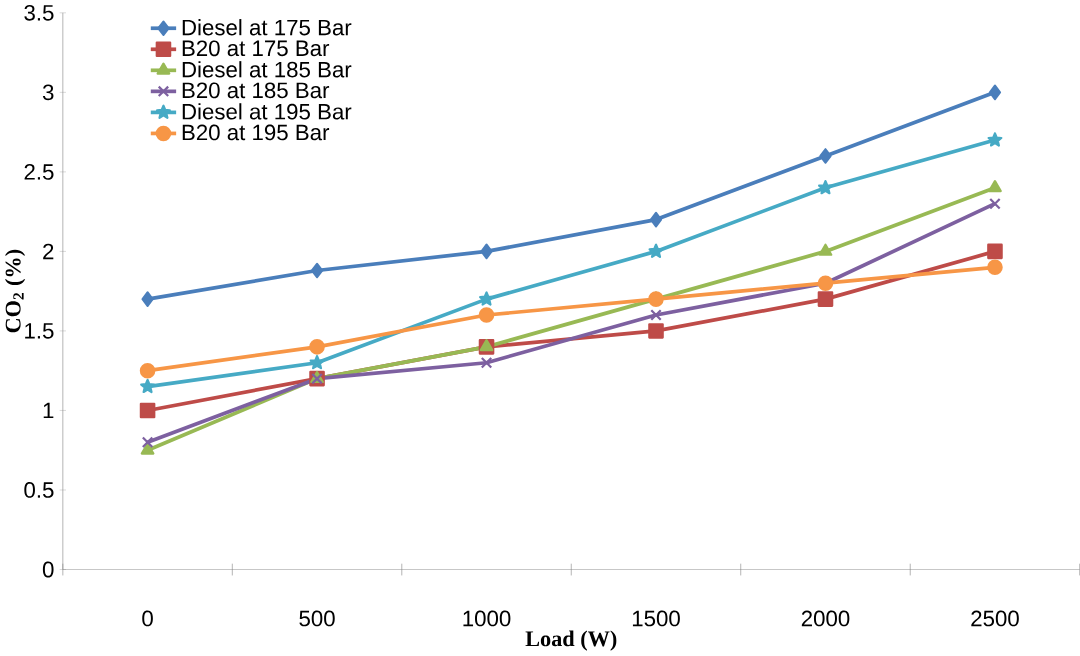 This screenshot has height=656, width=1080. Describe the element at coordinates (39, 172) in the screenshot. I see `y-tick-label: 2.5` at that location.